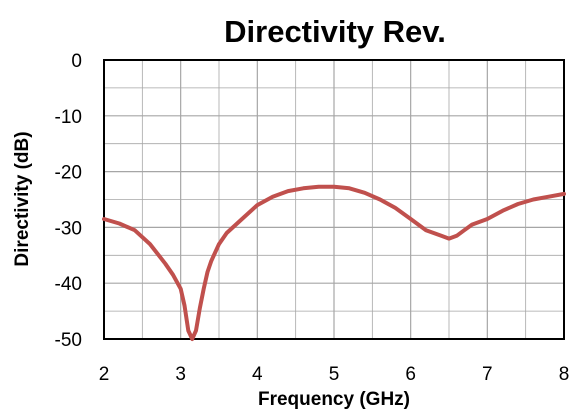 The height and width of the screenshot is (412, 579). Describe the element at coordinates (257, 374) in the screenshot. I see `x-tick-label: 4` at that location.